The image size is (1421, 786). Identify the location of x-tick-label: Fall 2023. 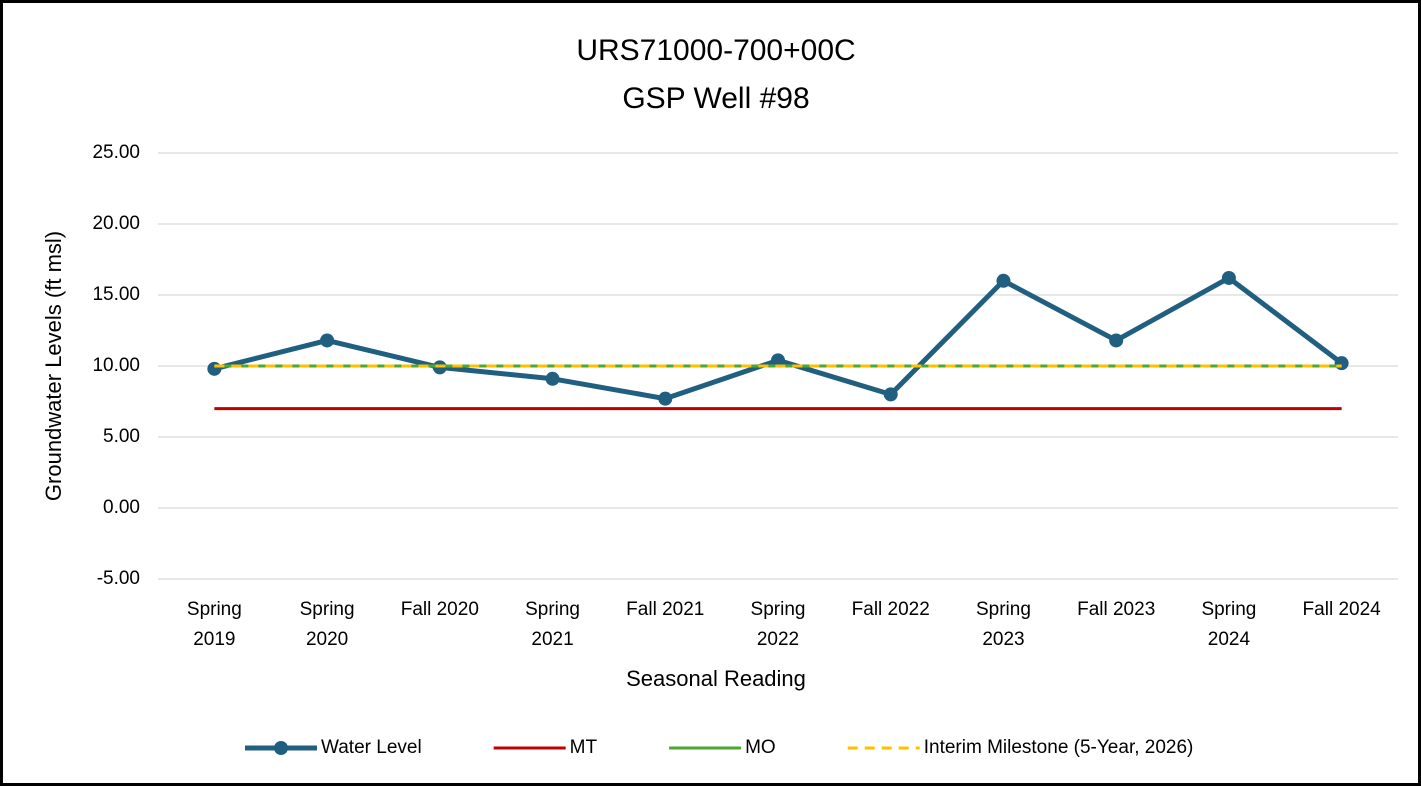
(1116, 609).